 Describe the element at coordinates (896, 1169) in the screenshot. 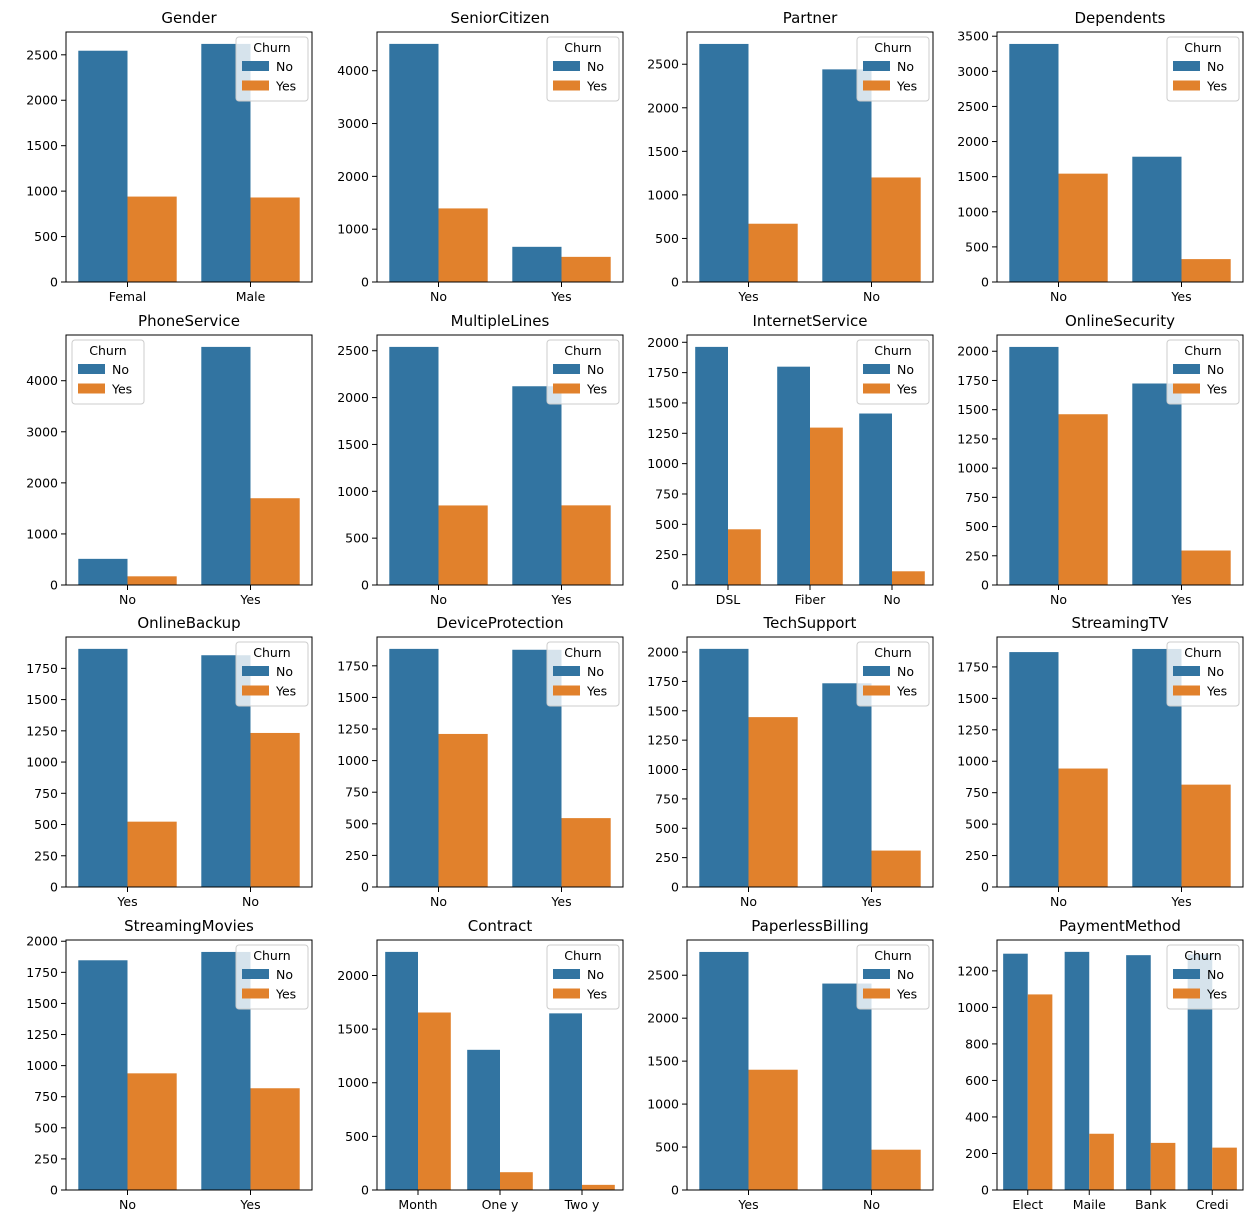

I see `bar-paperlessbilling-no-yes` at that location.